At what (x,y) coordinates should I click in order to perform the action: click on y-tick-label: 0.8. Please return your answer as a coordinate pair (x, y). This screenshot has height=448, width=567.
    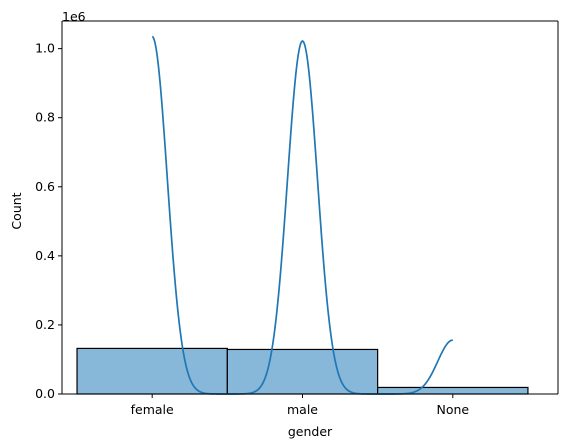
    Looking at the image, I should click on (45, 117).